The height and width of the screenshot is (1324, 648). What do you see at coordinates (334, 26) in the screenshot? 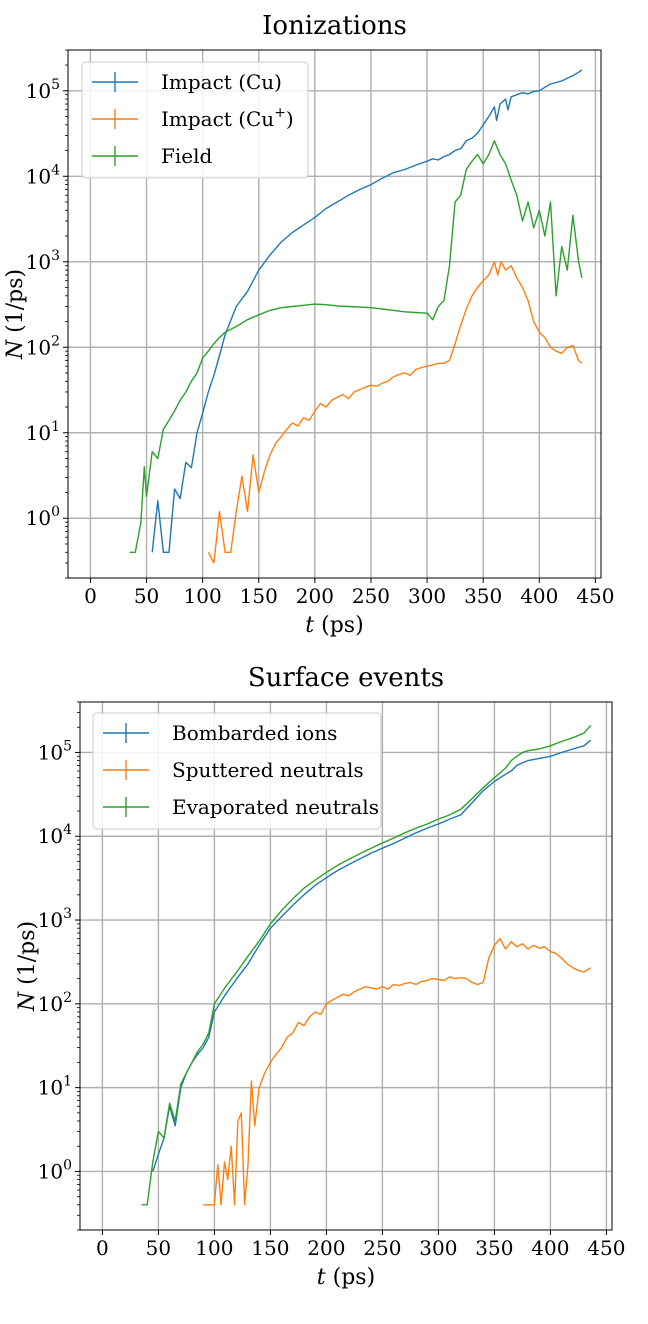
I see `chart-title: Ionizations` at bounding box center [334, 26].